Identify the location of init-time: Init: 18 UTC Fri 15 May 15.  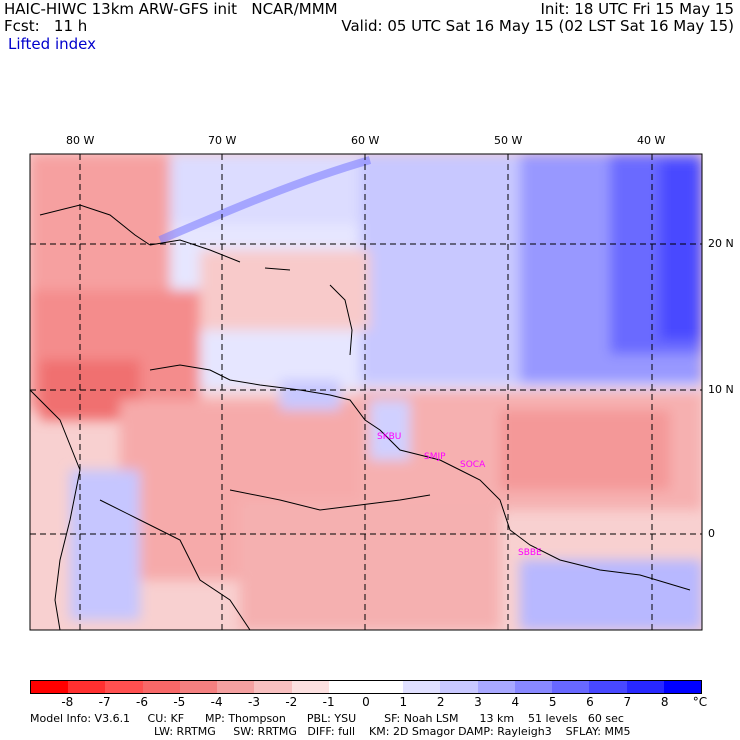
(637, 9).